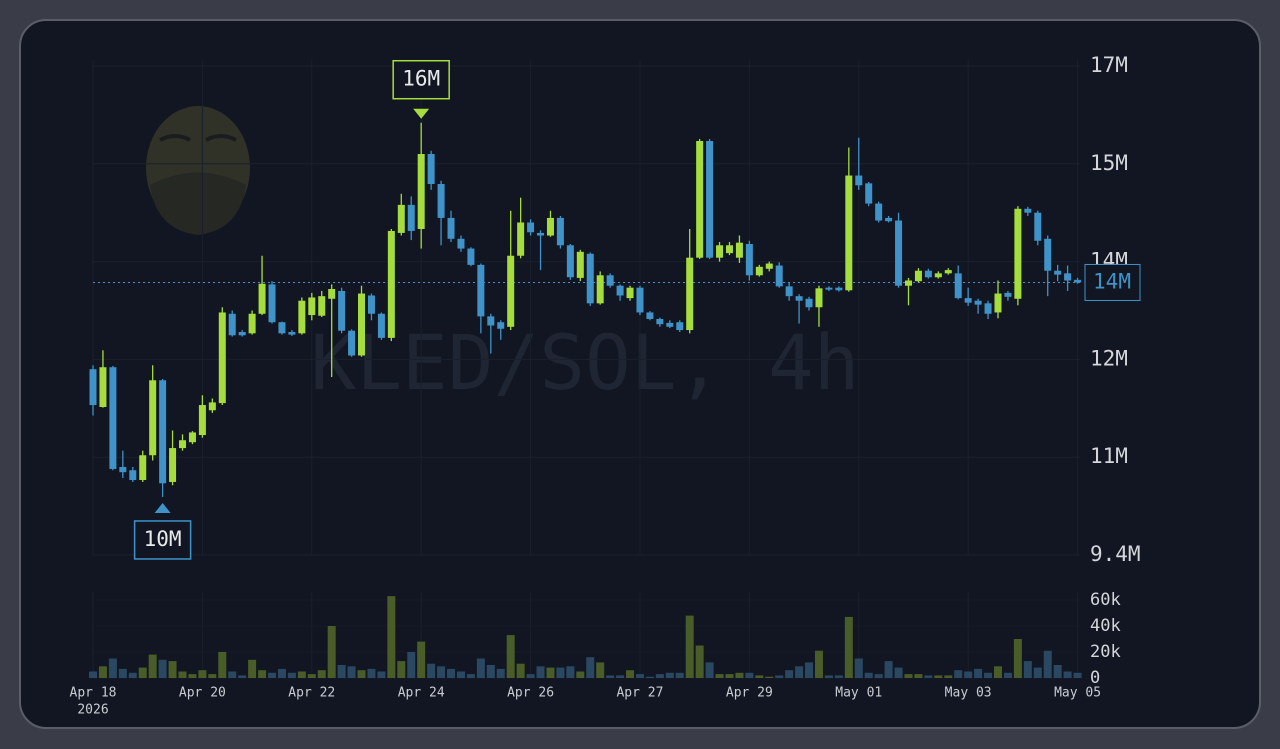 This screenshot has height=749, width=1280. Describe the element at coordinates (1115, 554) in the screenshot. I see `y-tick-label: 9.4M` at that location.